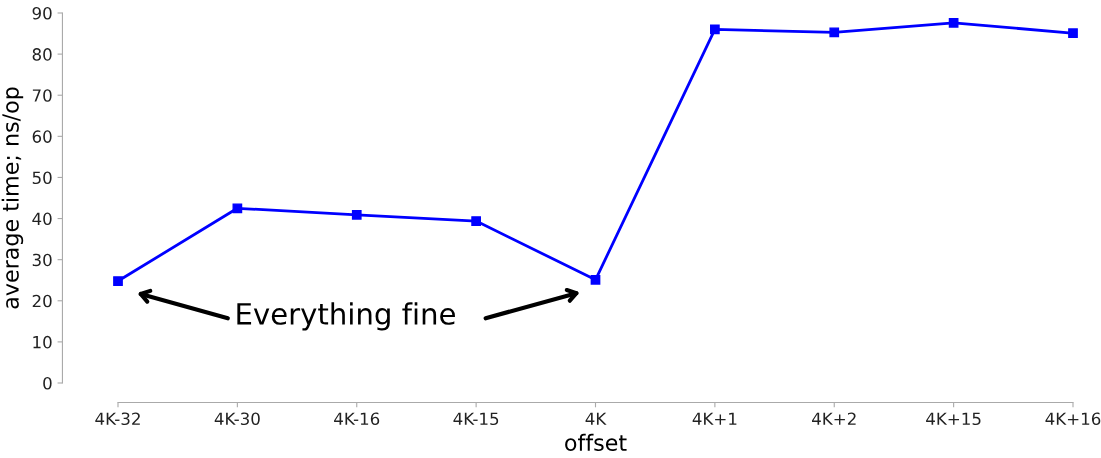  What do you see at coordinates (476, 419) in the screenshot?
I see `x-tick-label: 4K-15` at bounding box center [476, 419].